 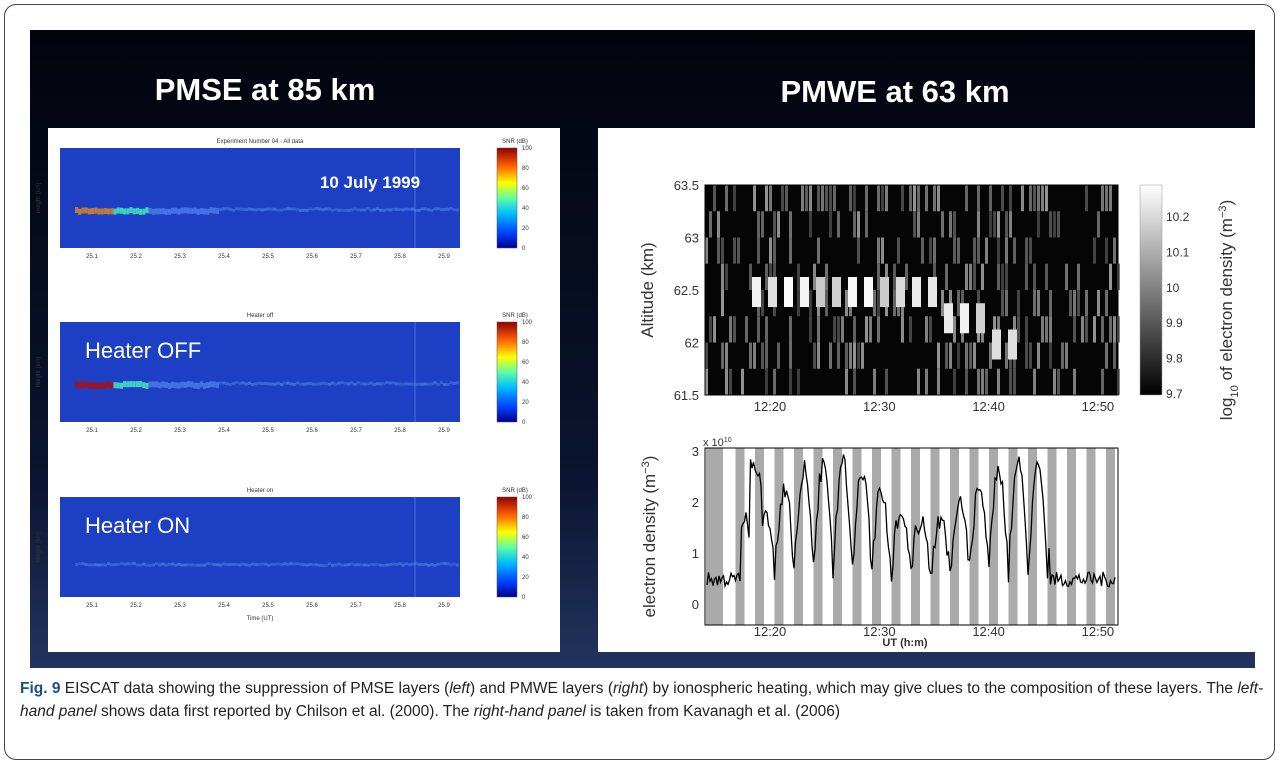 I want to click on colorbar-tick-label: 40, so click(x=525, y=558).